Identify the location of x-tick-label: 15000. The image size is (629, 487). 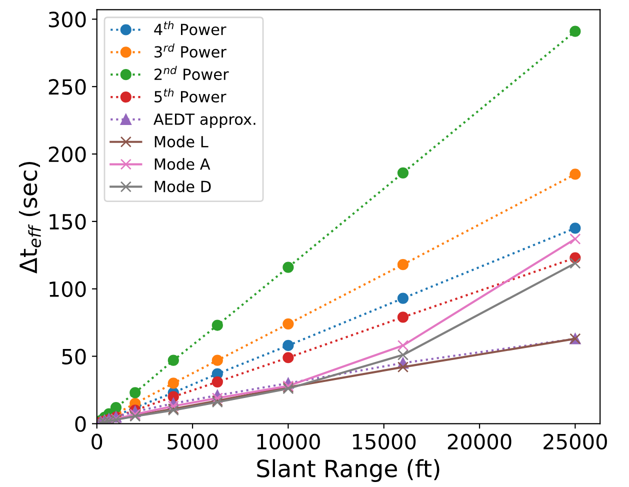
(384, 442).